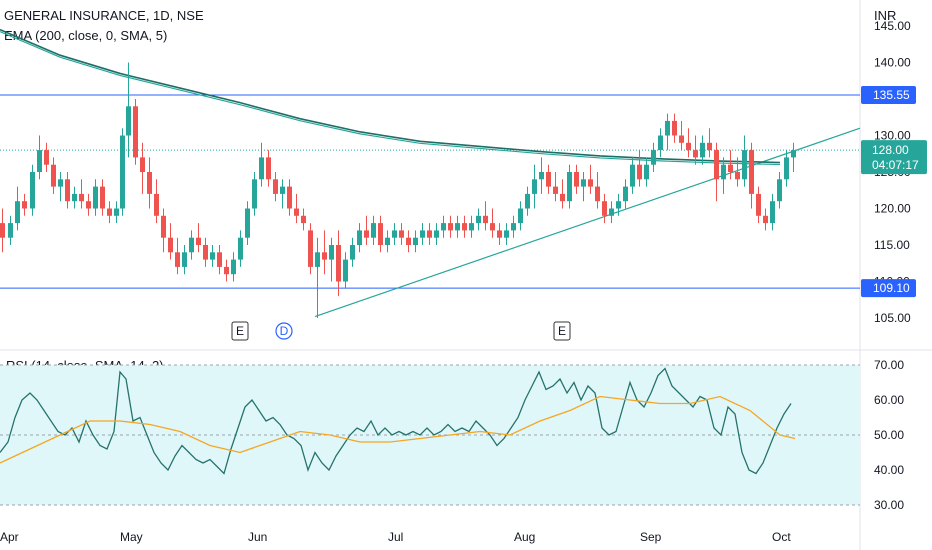 The image size is (932, 550). I want to click on last-price-badge, so click(894, 157).